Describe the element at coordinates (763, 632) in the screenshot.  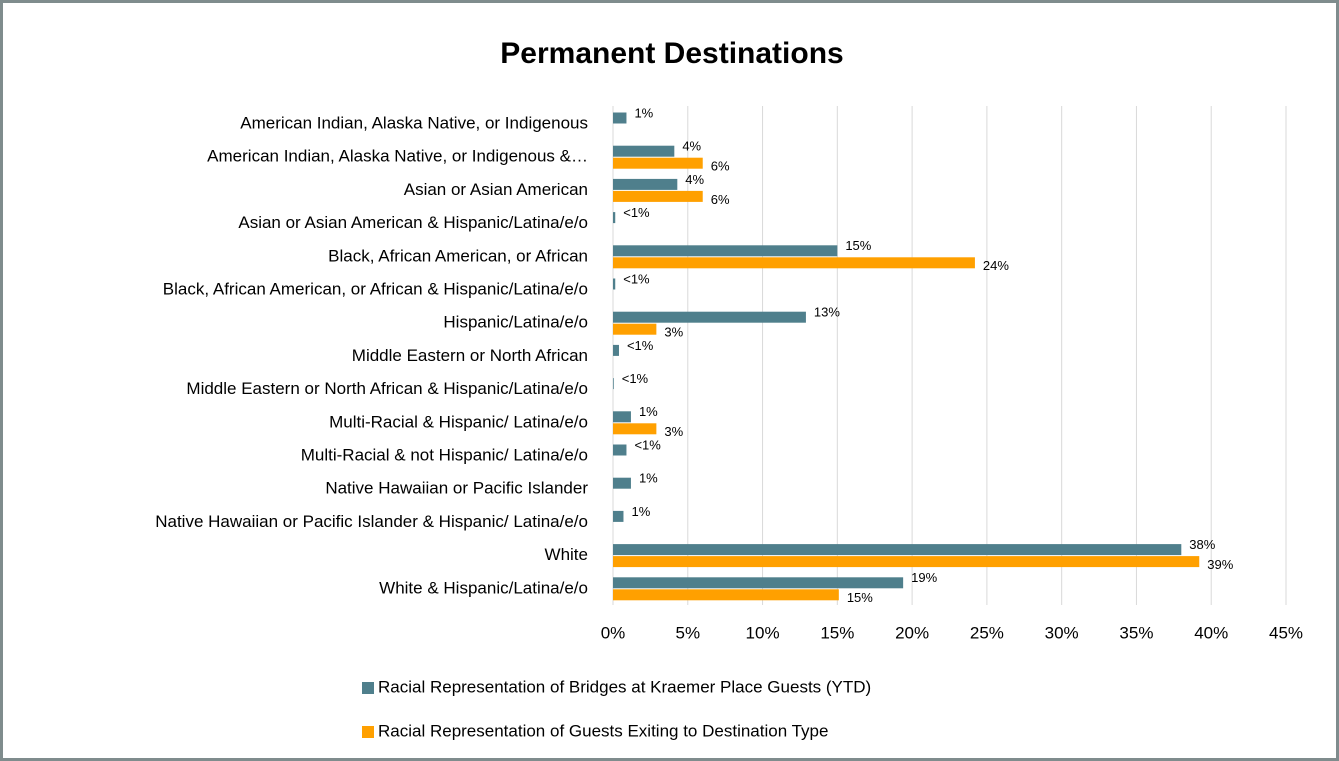
I see `x-tick-label: 10%` at that location.